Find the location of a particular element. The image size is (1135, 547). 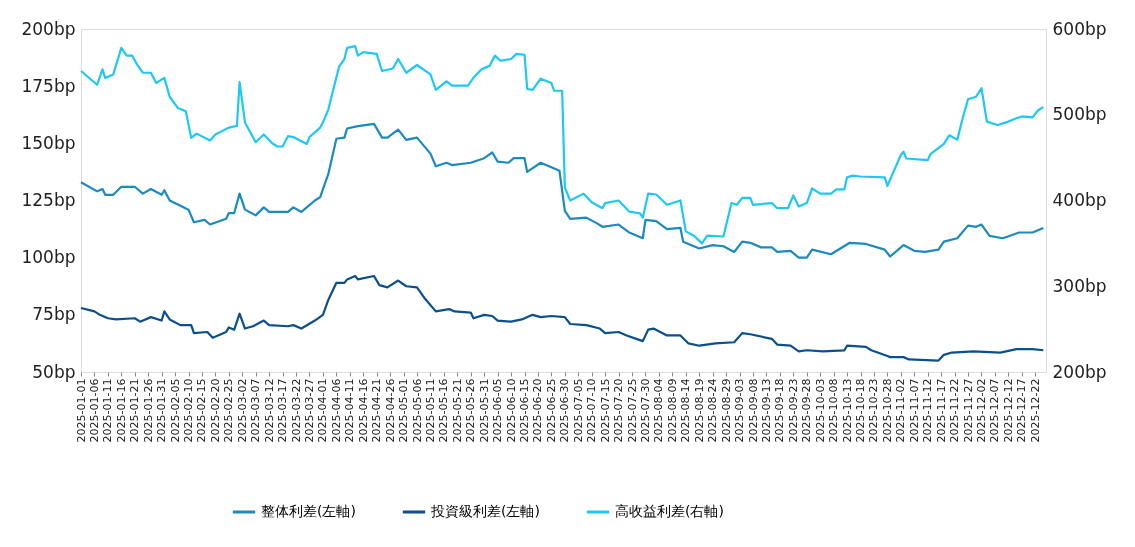

x-tick-label: 2025-12-07 is located at coordinates (995, 410).